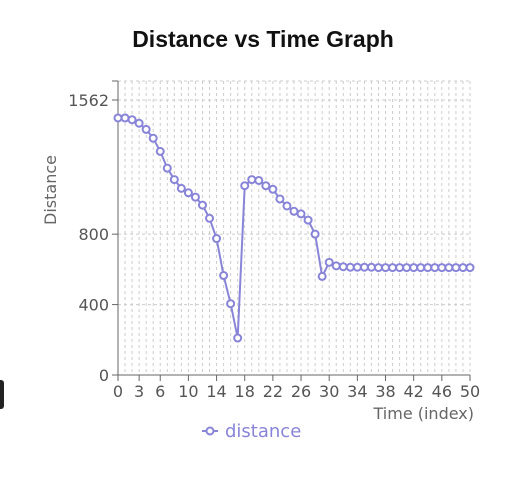  I want to click on x-tick-label: 18, so click(245, 391).